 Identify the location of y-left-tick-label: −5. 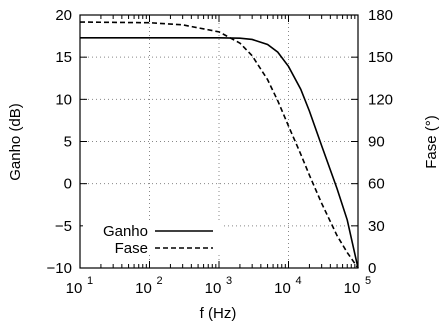
(63, 226).